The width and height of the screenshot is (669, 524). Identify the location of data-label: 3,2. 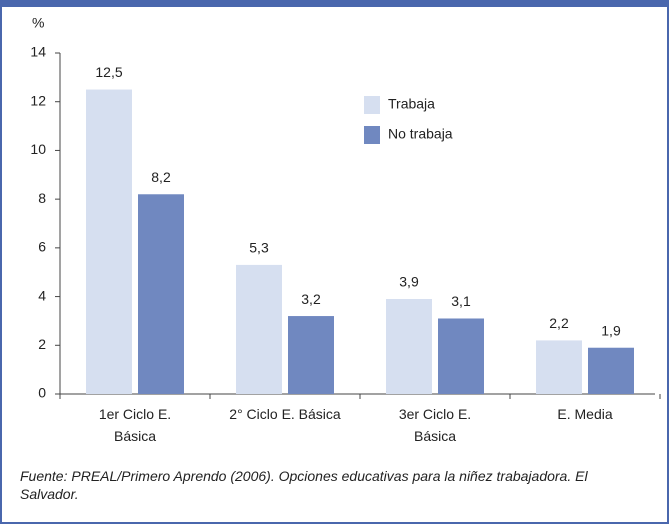
(311, 299).